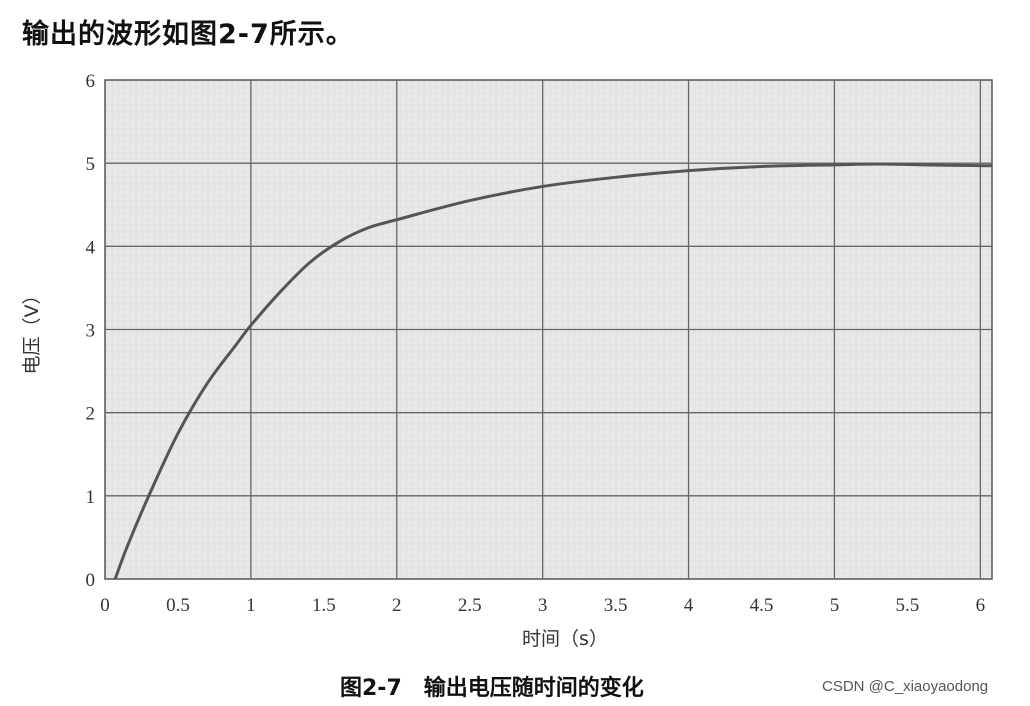  What do you see at coordinates (762, 605) in the screenshot?
I see `x-tick-label: 4.5` at bounding box center [762, 605].